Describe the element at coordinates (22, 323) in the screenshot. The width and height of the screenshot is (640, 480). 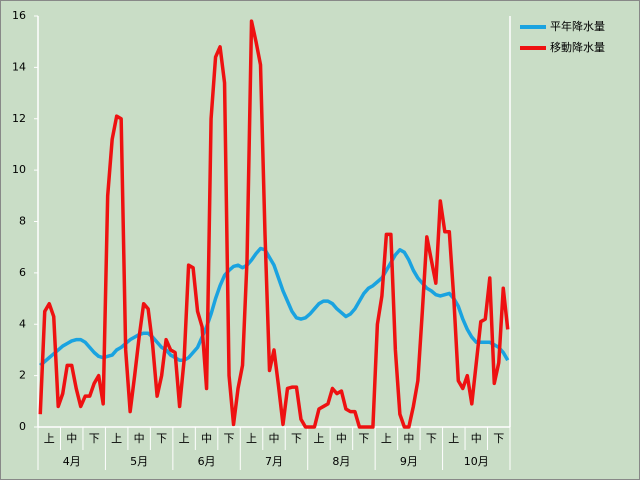
I see `y-tick-label: 4` at that location.